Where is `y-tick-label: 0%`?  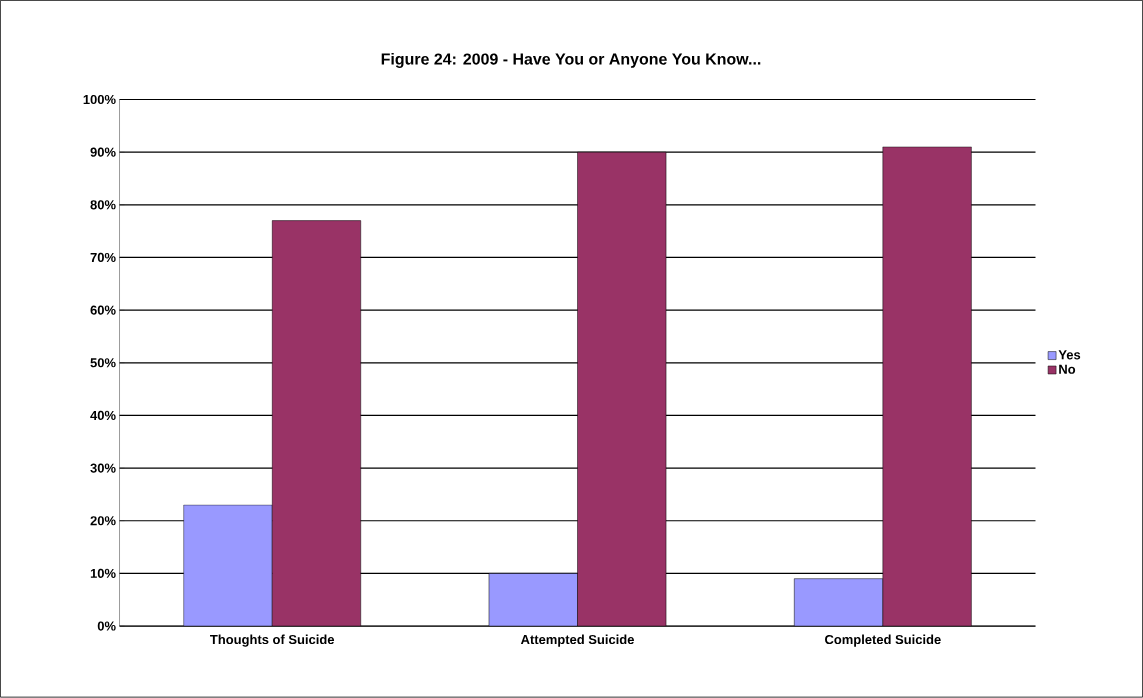
y-tick-label: 0% is located at coordinates (106, 626).